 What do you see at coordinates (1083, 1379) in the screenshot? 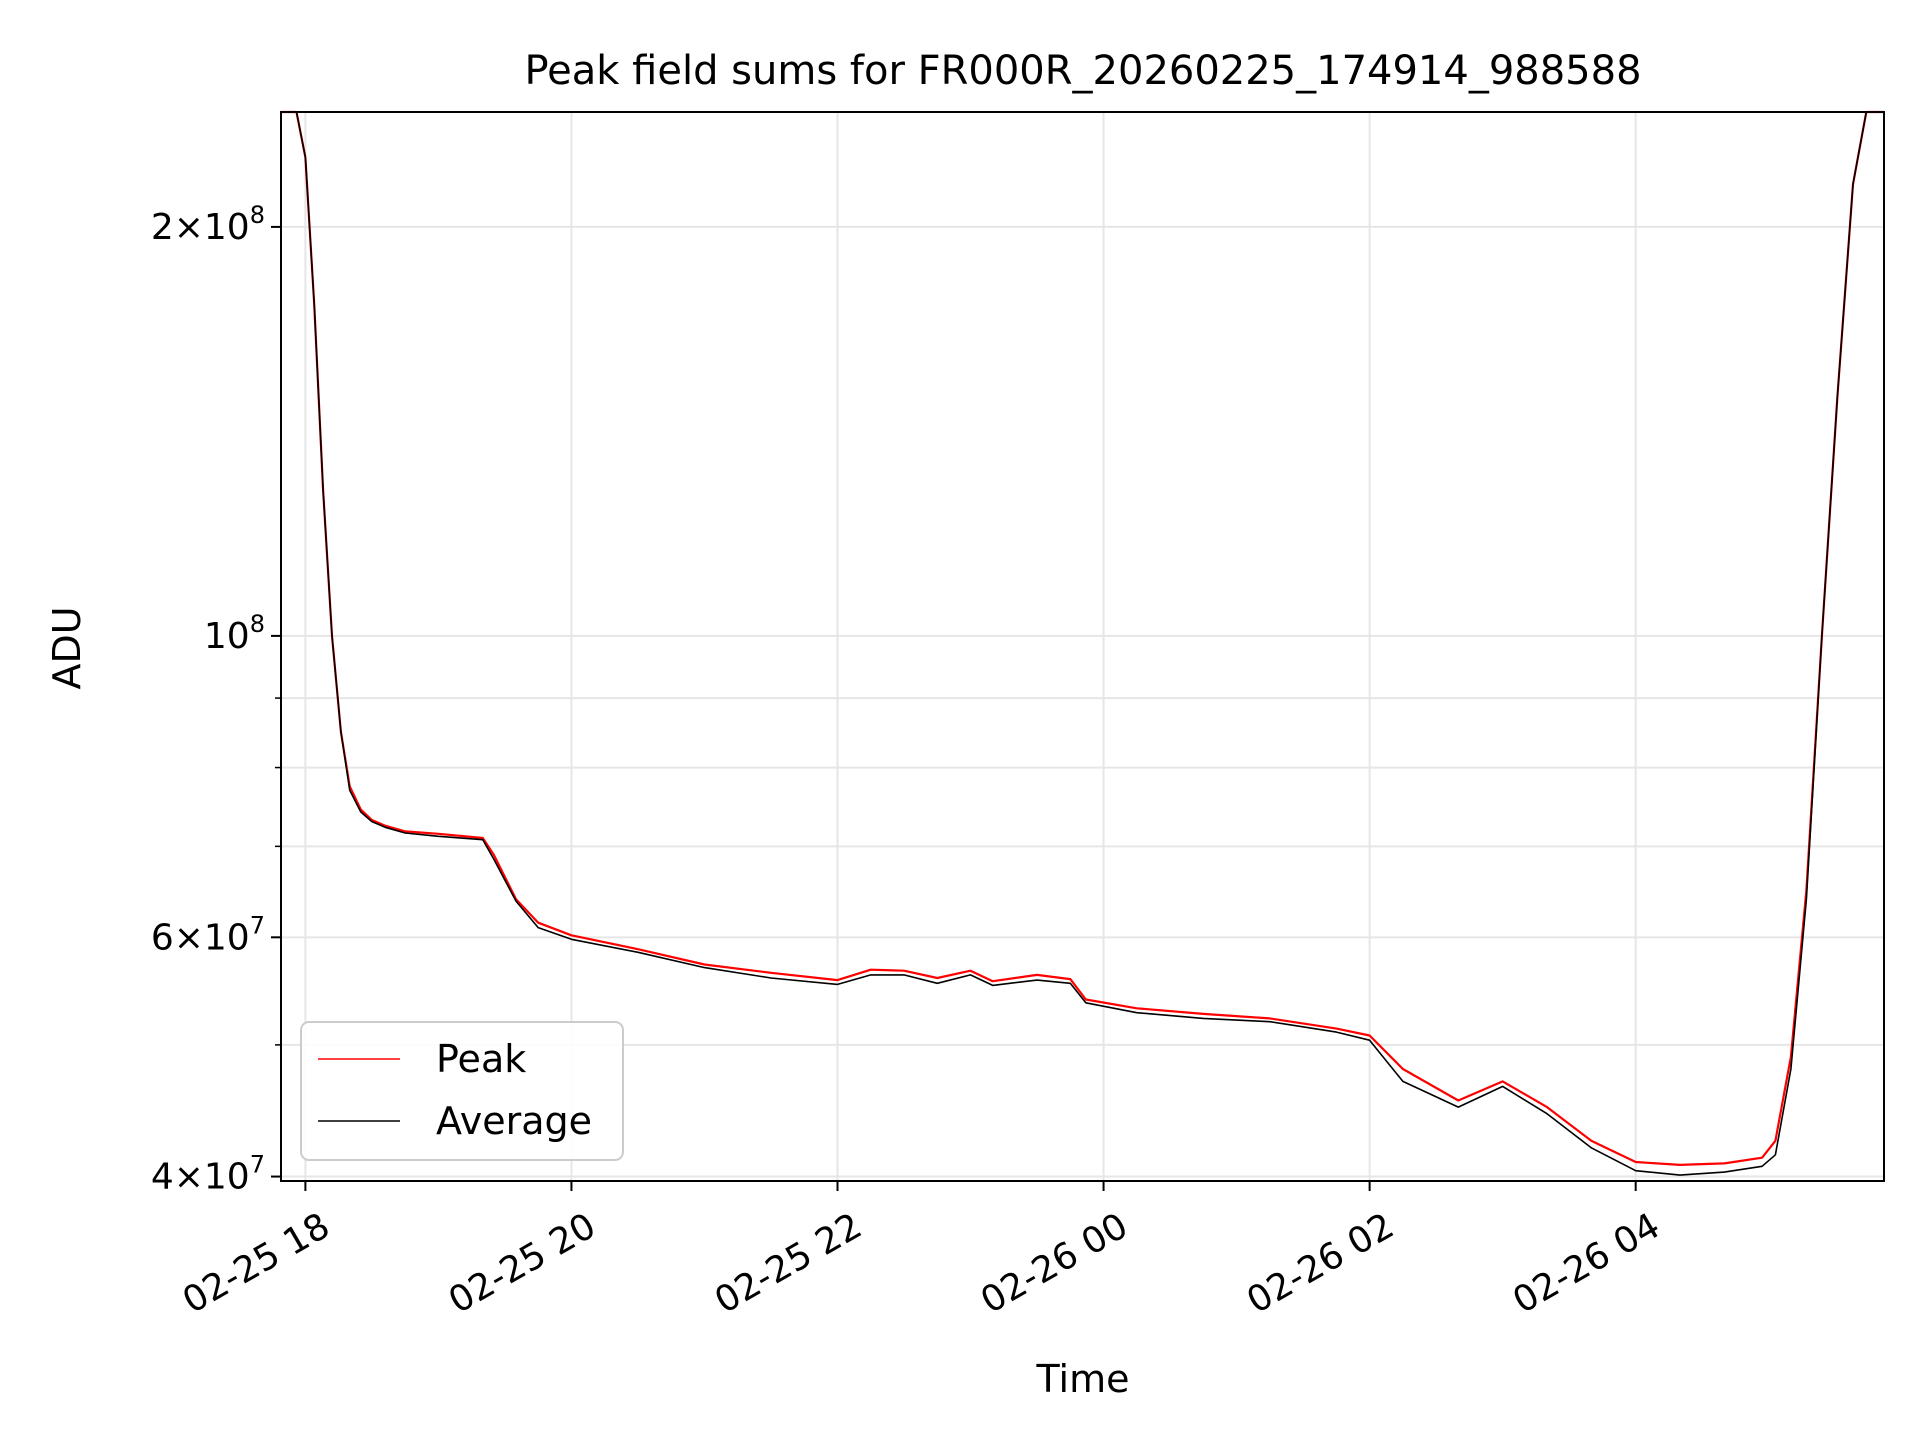
I see `x-axis-label: Time` at bounding box center [1083, 1379].